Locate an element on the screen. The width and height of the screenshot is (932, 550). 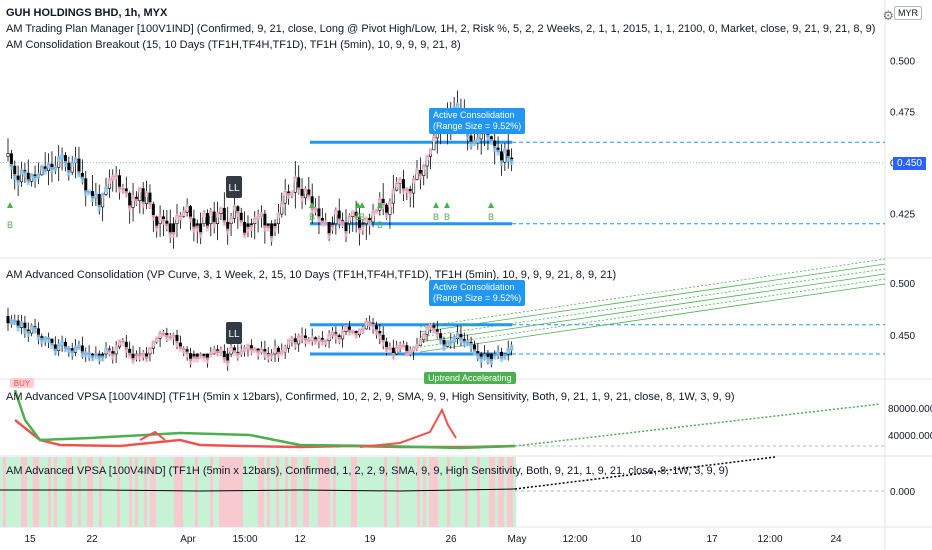
trend-channel-line is located at coordinates (652, 318).